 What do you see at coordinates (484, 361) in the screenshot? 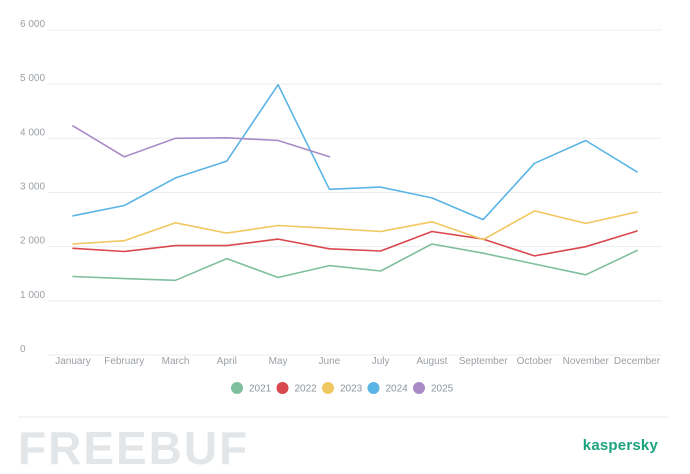
I see `x-tick-label: September` at bounding box center [484, 361].